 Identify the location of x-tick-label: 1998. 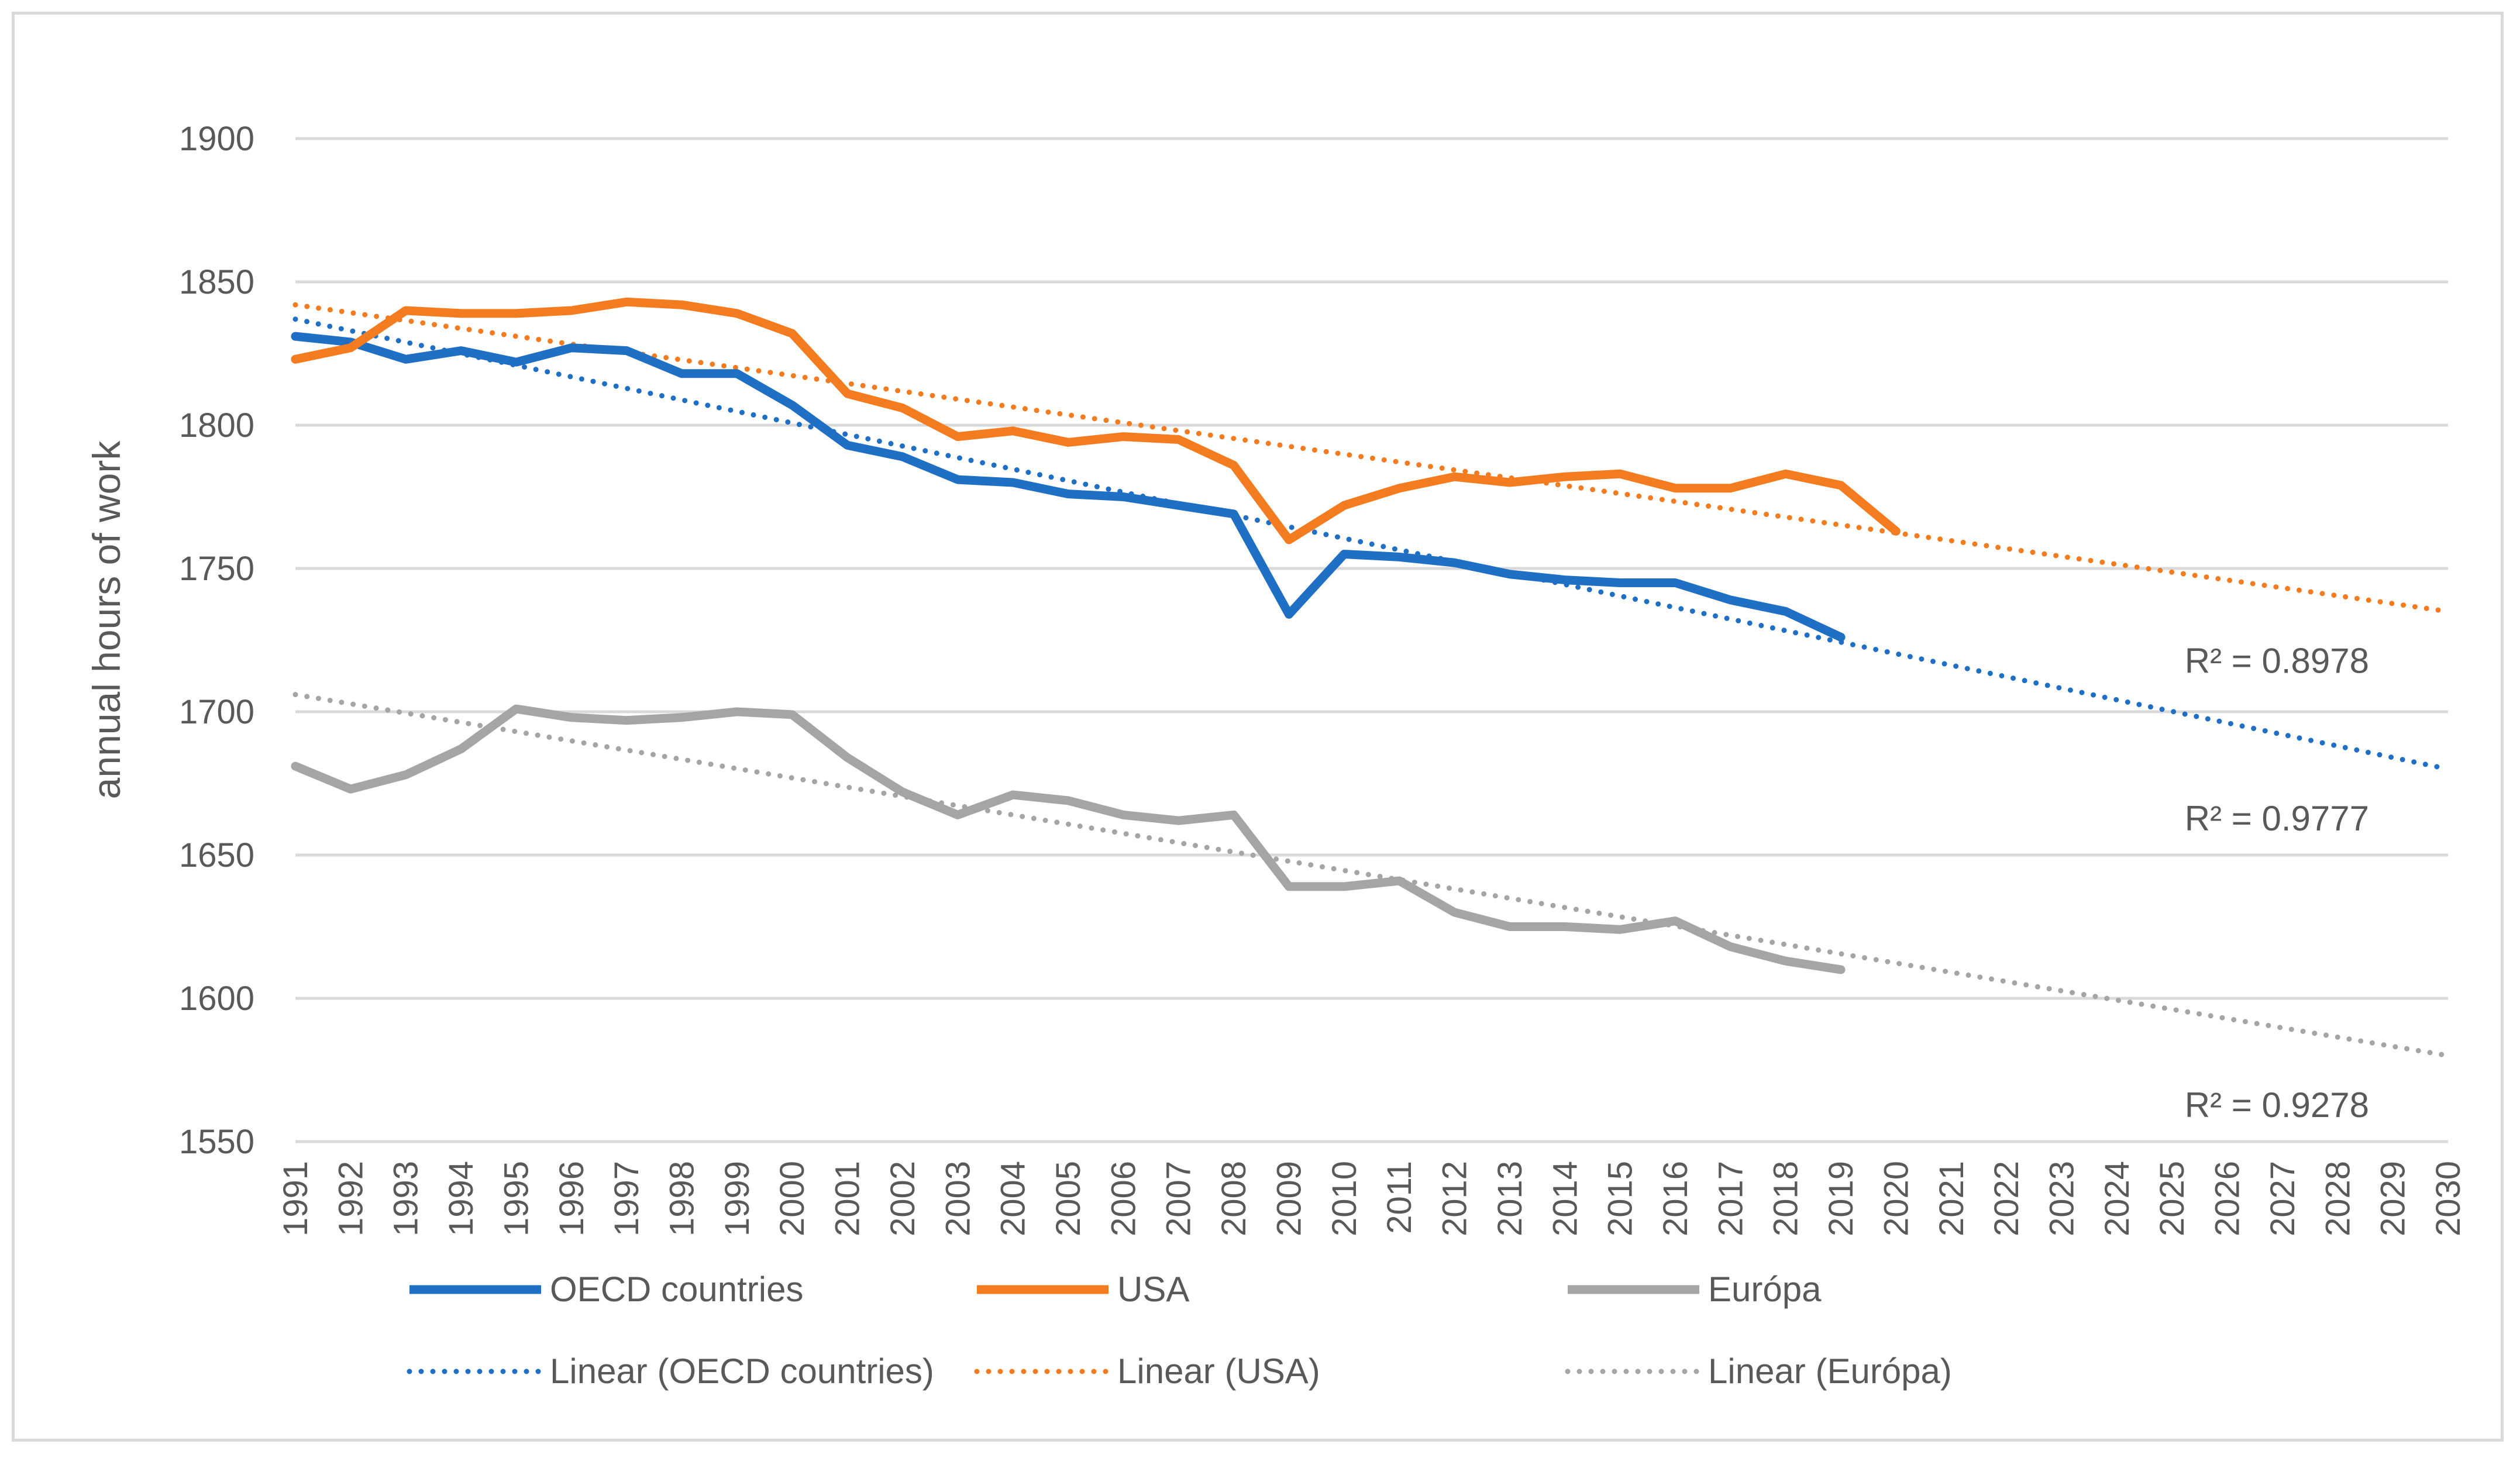
(682, 1198).